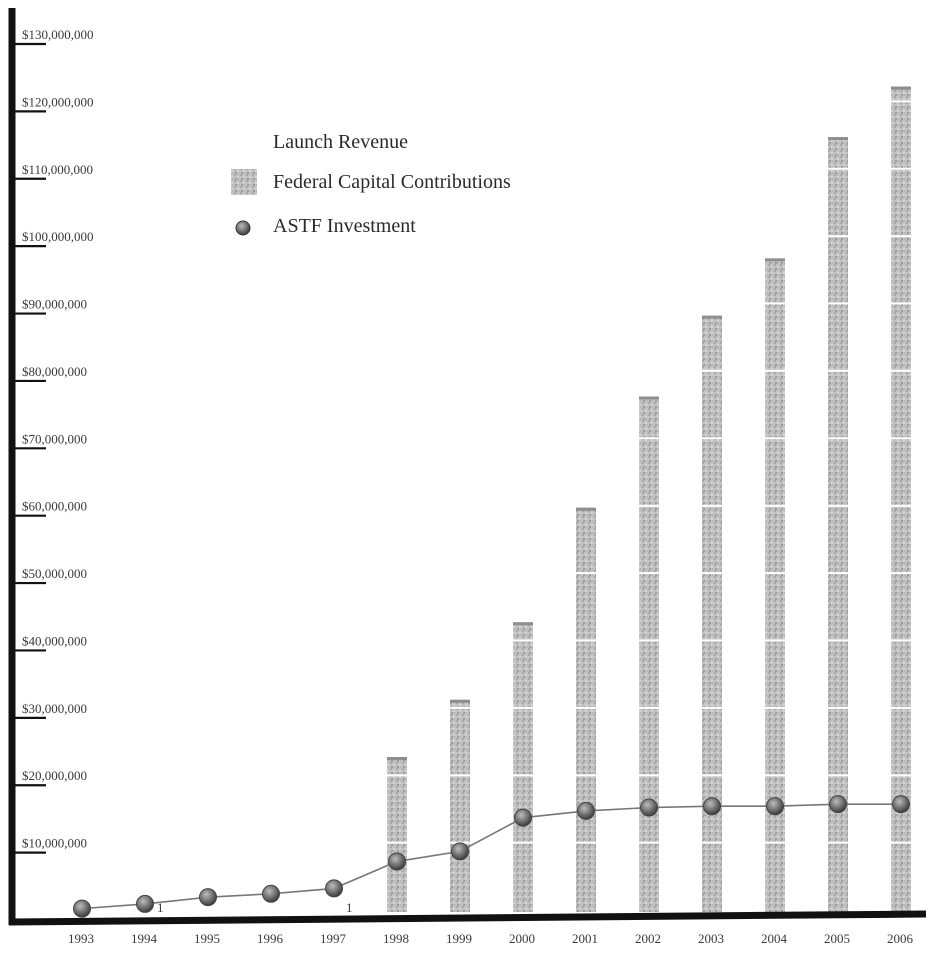 This screenshot has height=960, width=930. Describe the element at coordinates (144, 938) in the screenshot. I see `x-tick-label-1994: 1994` at that location.